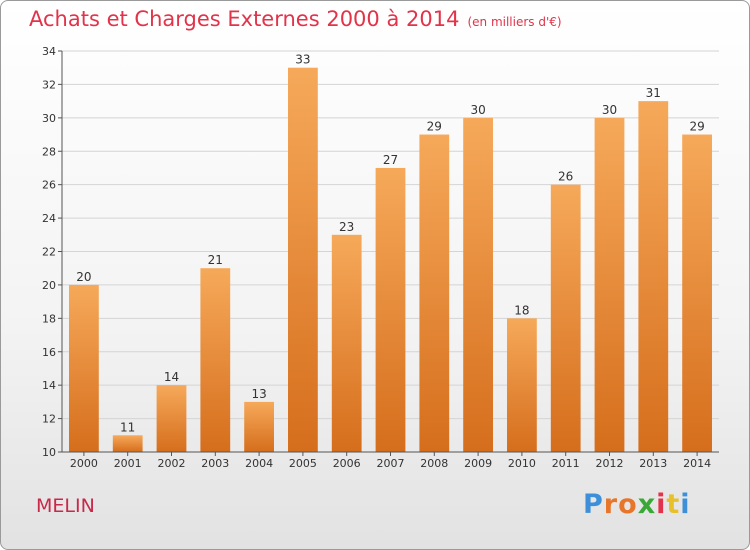  What do you see at coordinates (49, 419) in the screenshot?
I see `y-tick-label: 12` at bounding box center [49, 419].